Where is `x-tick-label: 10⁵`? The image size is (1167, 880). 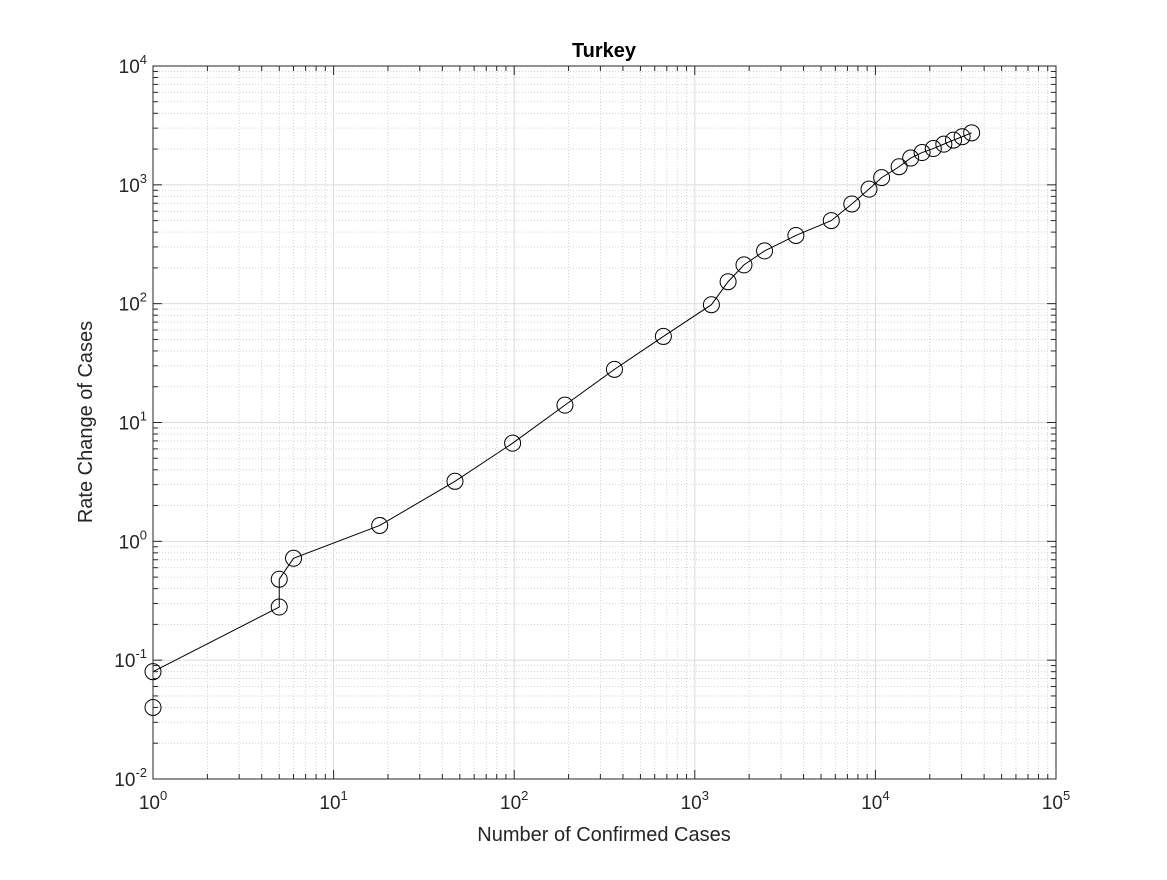 x-tick-label: 10⁵ is located at coordinates (1056, 801).